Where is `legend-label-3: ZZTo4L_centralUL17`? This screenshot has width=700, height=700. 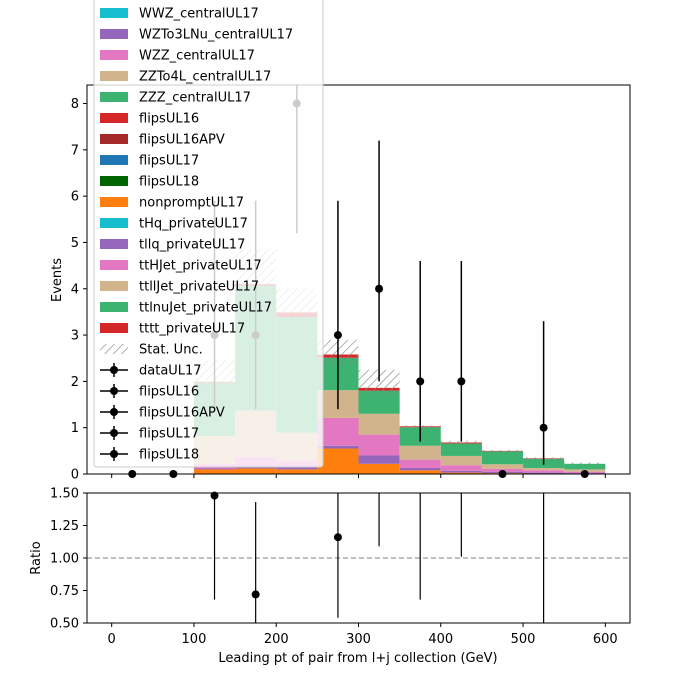 legend-label-3: ZZTo4L_centralUL17 is located at coordinates (205, 77).